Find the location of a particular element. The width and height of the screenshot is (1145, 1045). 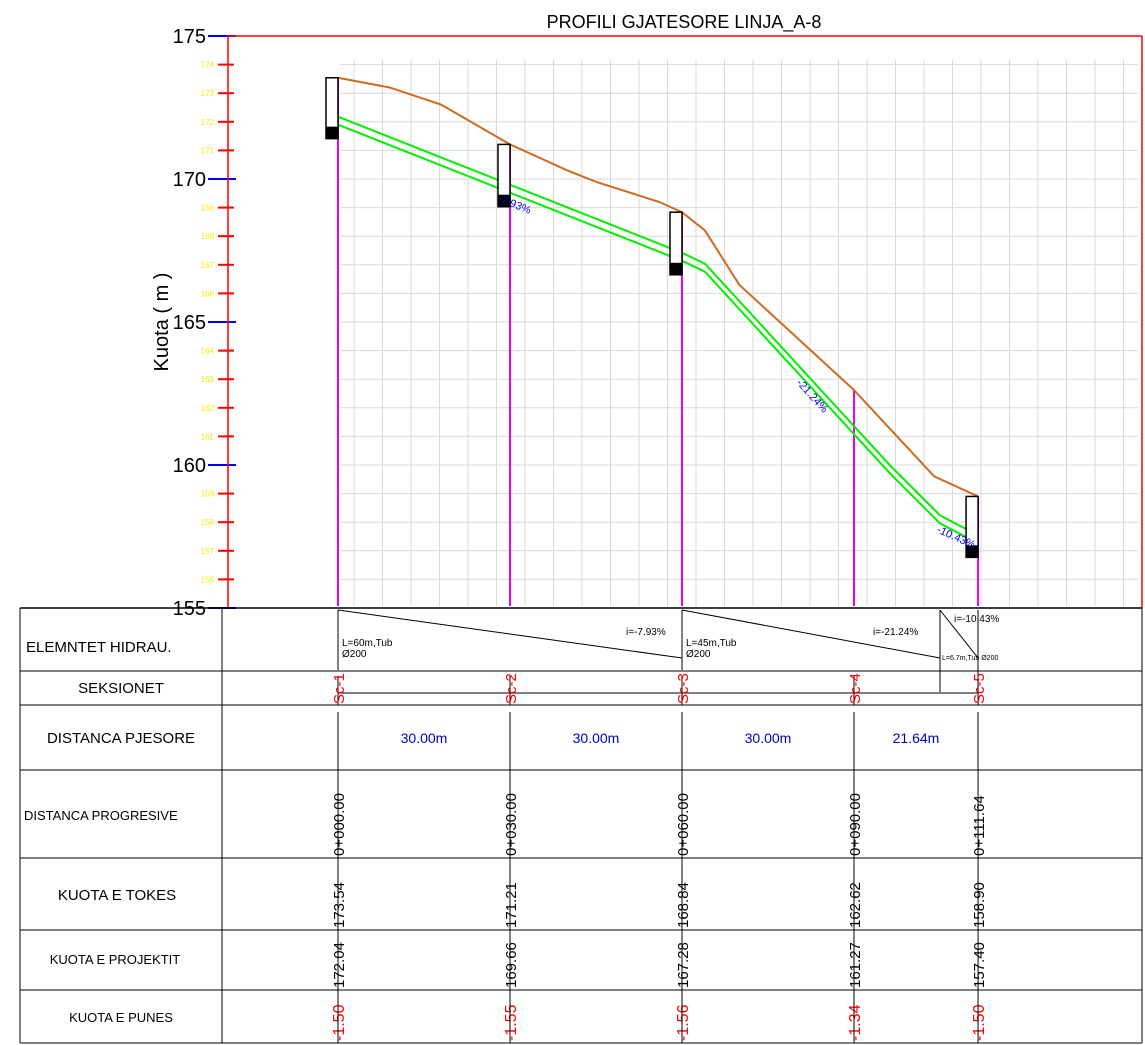

pipe-slope-label-1: -7.93% is located at coordinates (514, 205).